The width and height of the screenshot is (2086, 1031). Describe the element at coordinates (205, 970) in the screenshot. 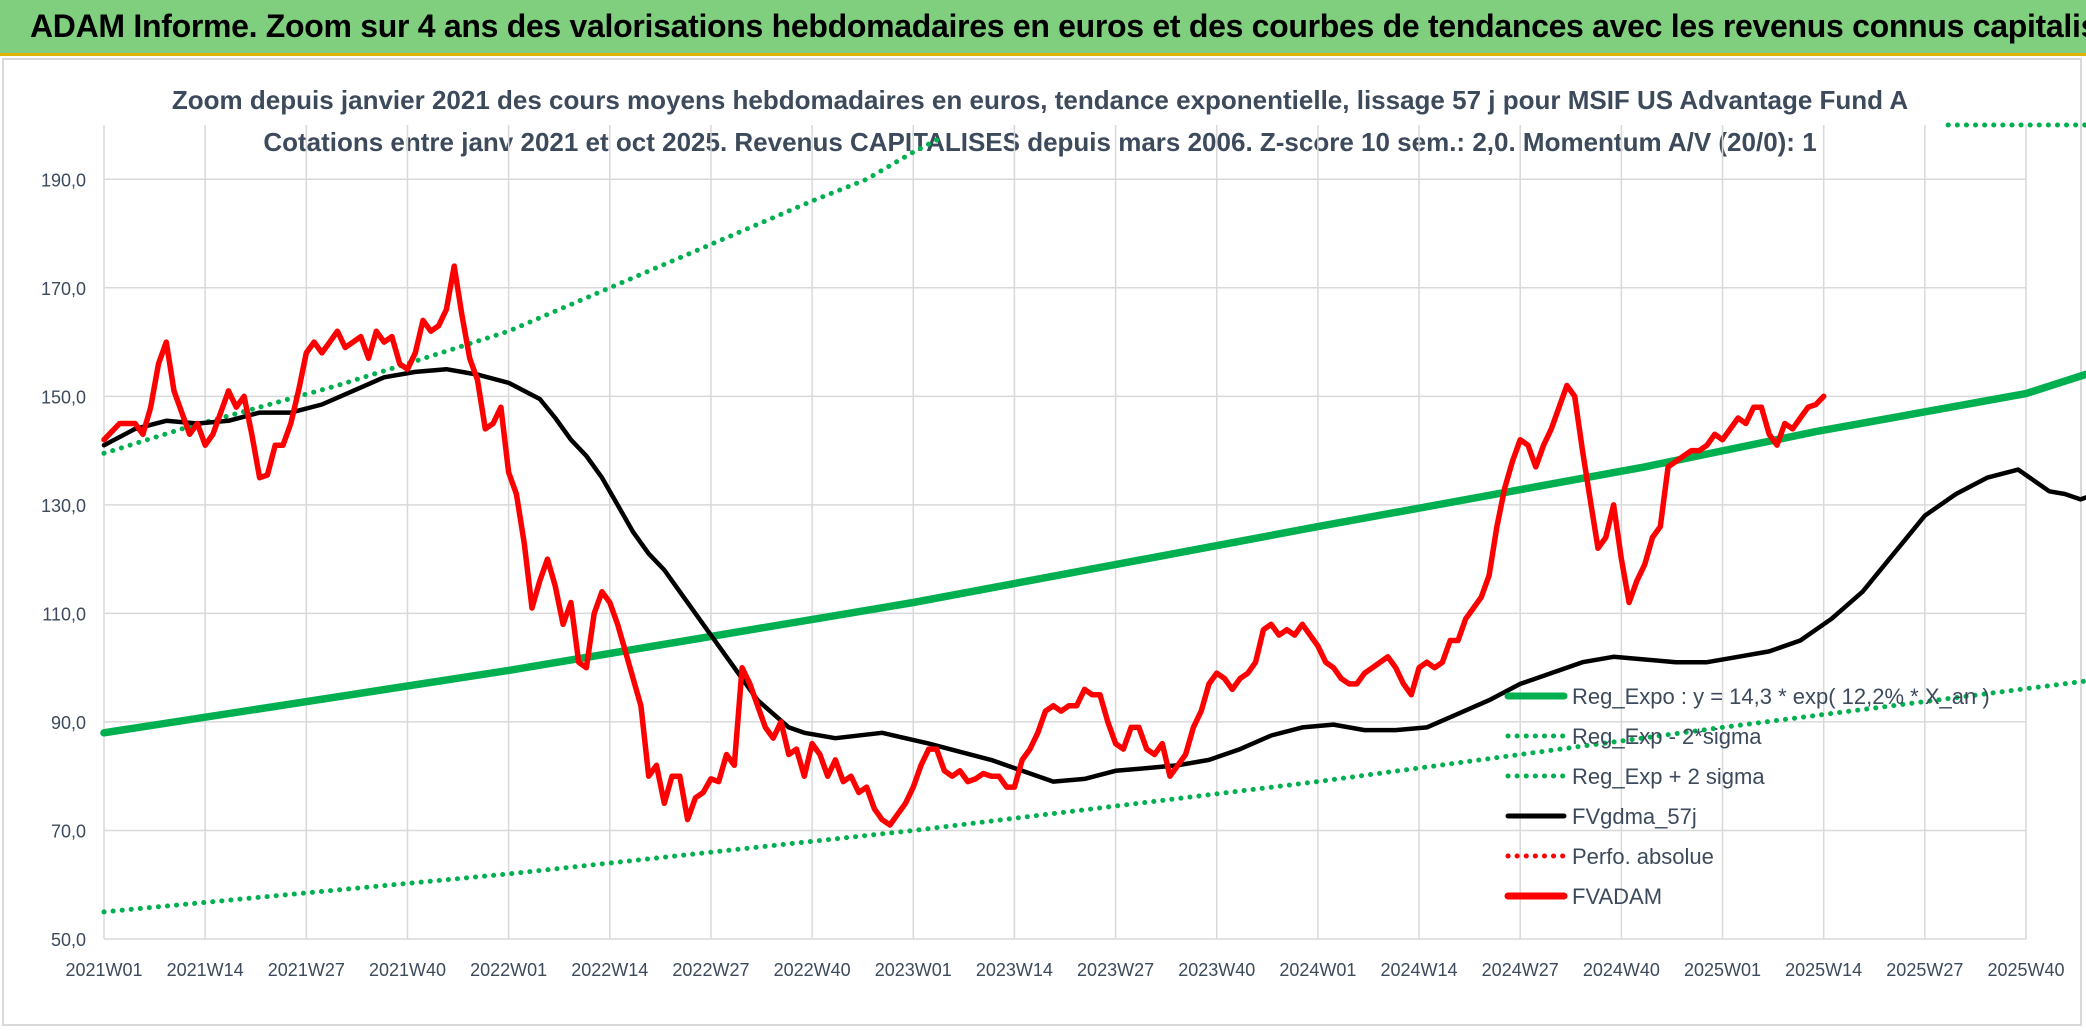

I see `x-tick-label: 2021W14` at that location.